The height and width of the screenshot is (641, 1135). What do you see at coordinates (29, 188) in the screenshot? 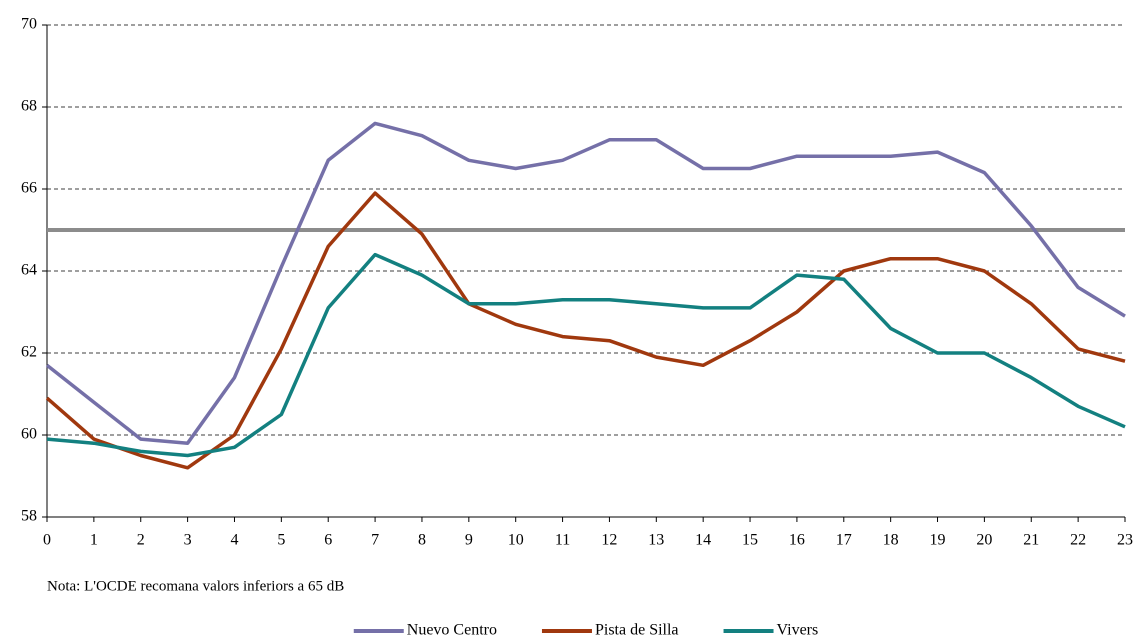
I see `y-tick-label: 66` at bounding box center [29, 188].